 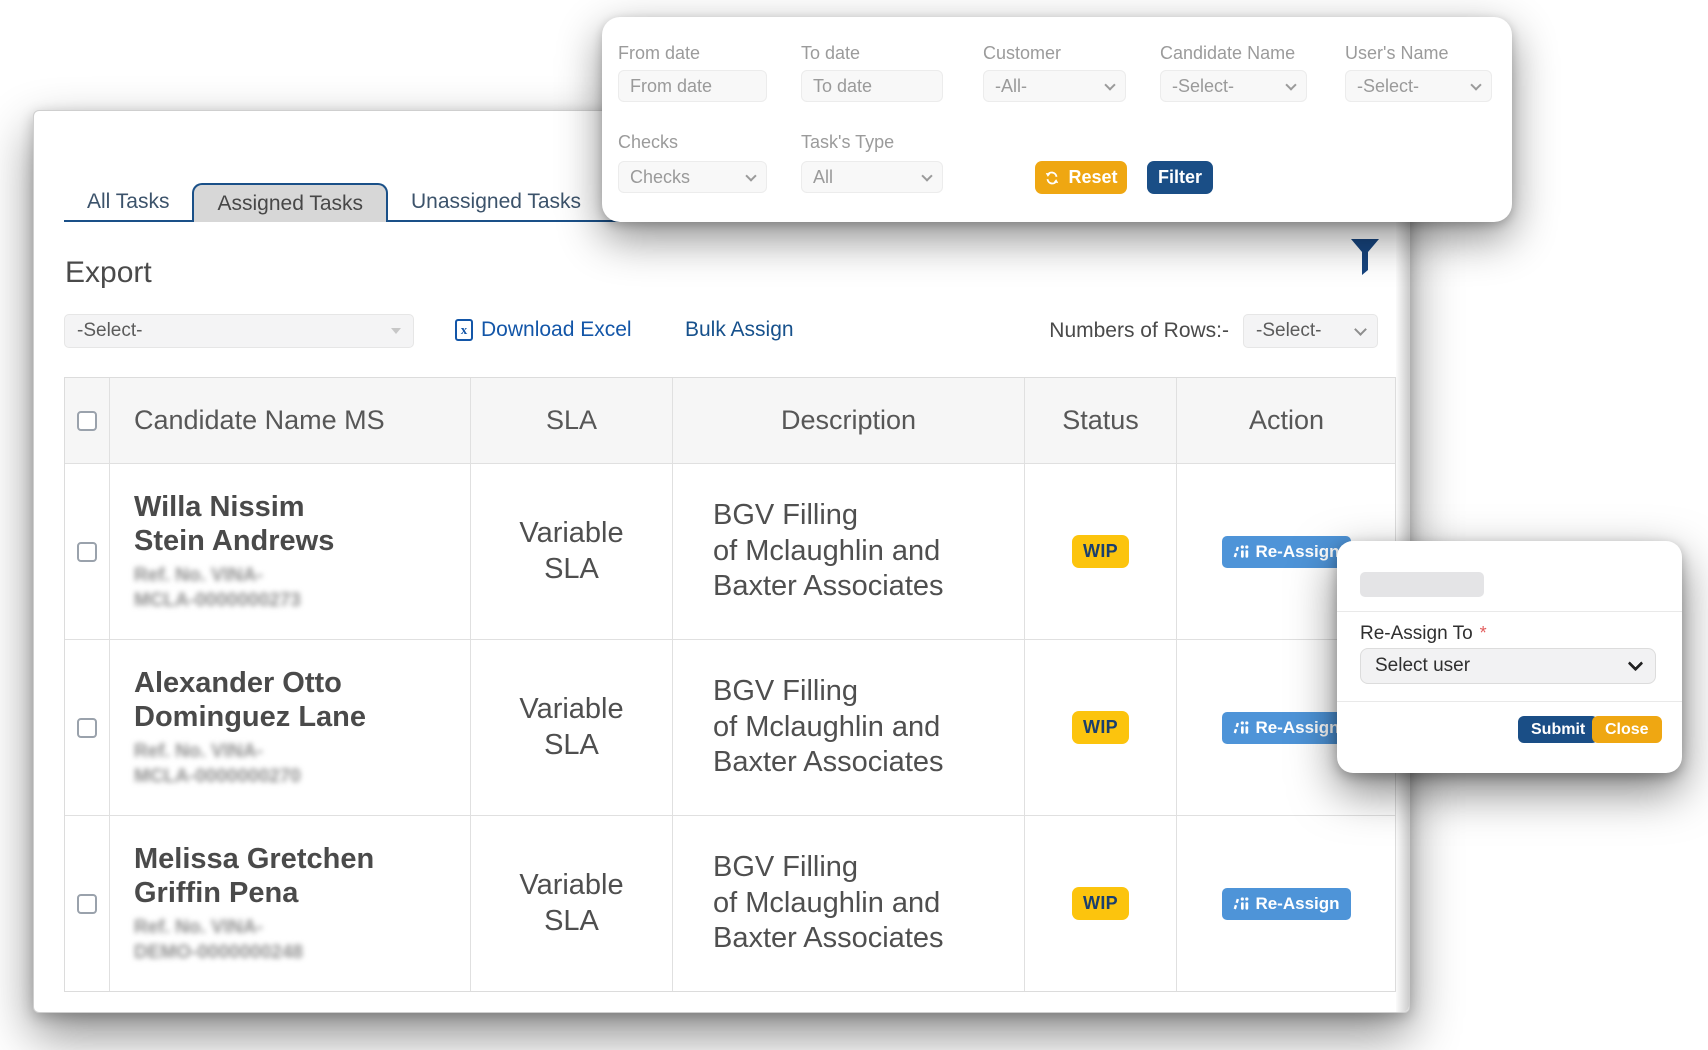 I want to click on to-date-input: To date, so click(x=872, y=86).